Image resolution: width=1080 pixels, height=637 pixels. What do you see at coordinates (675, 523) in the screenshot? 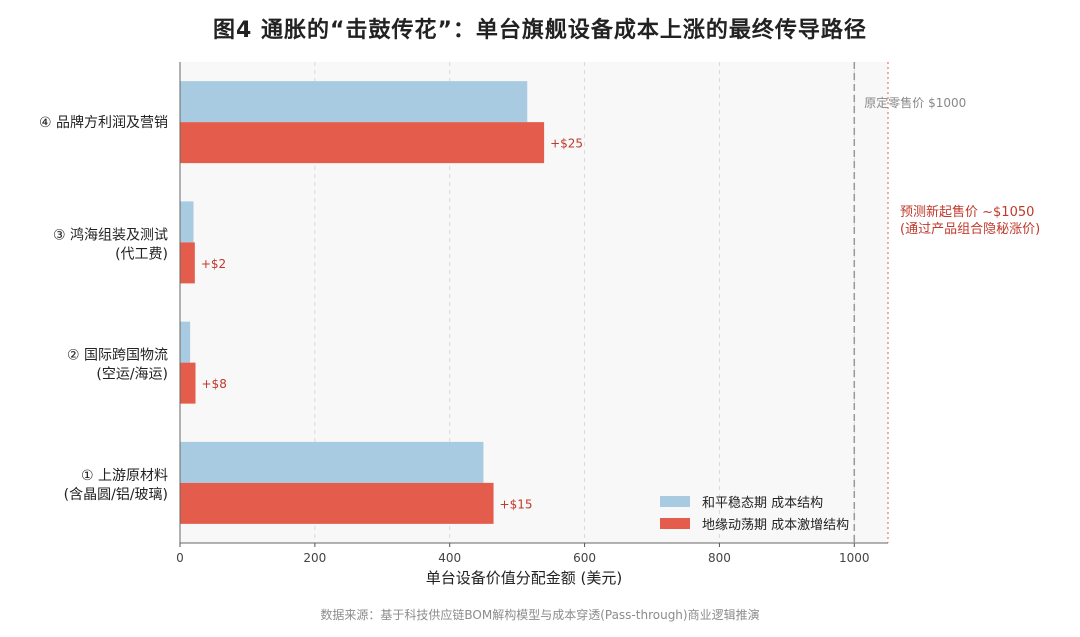
I see `legend-swatch-turmoil` at bounding box center [675, 523].